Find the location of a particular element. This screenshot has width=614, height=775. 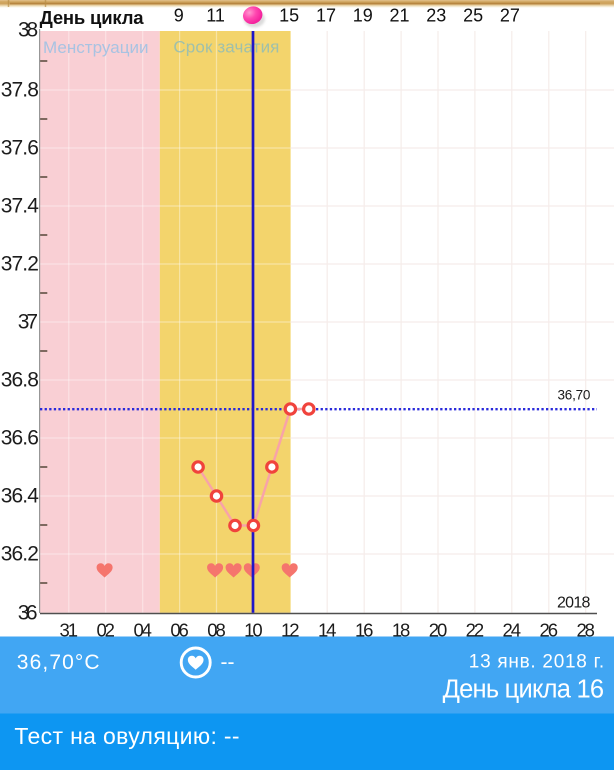

svg-text: 9 is located at coordinates (179, 16).